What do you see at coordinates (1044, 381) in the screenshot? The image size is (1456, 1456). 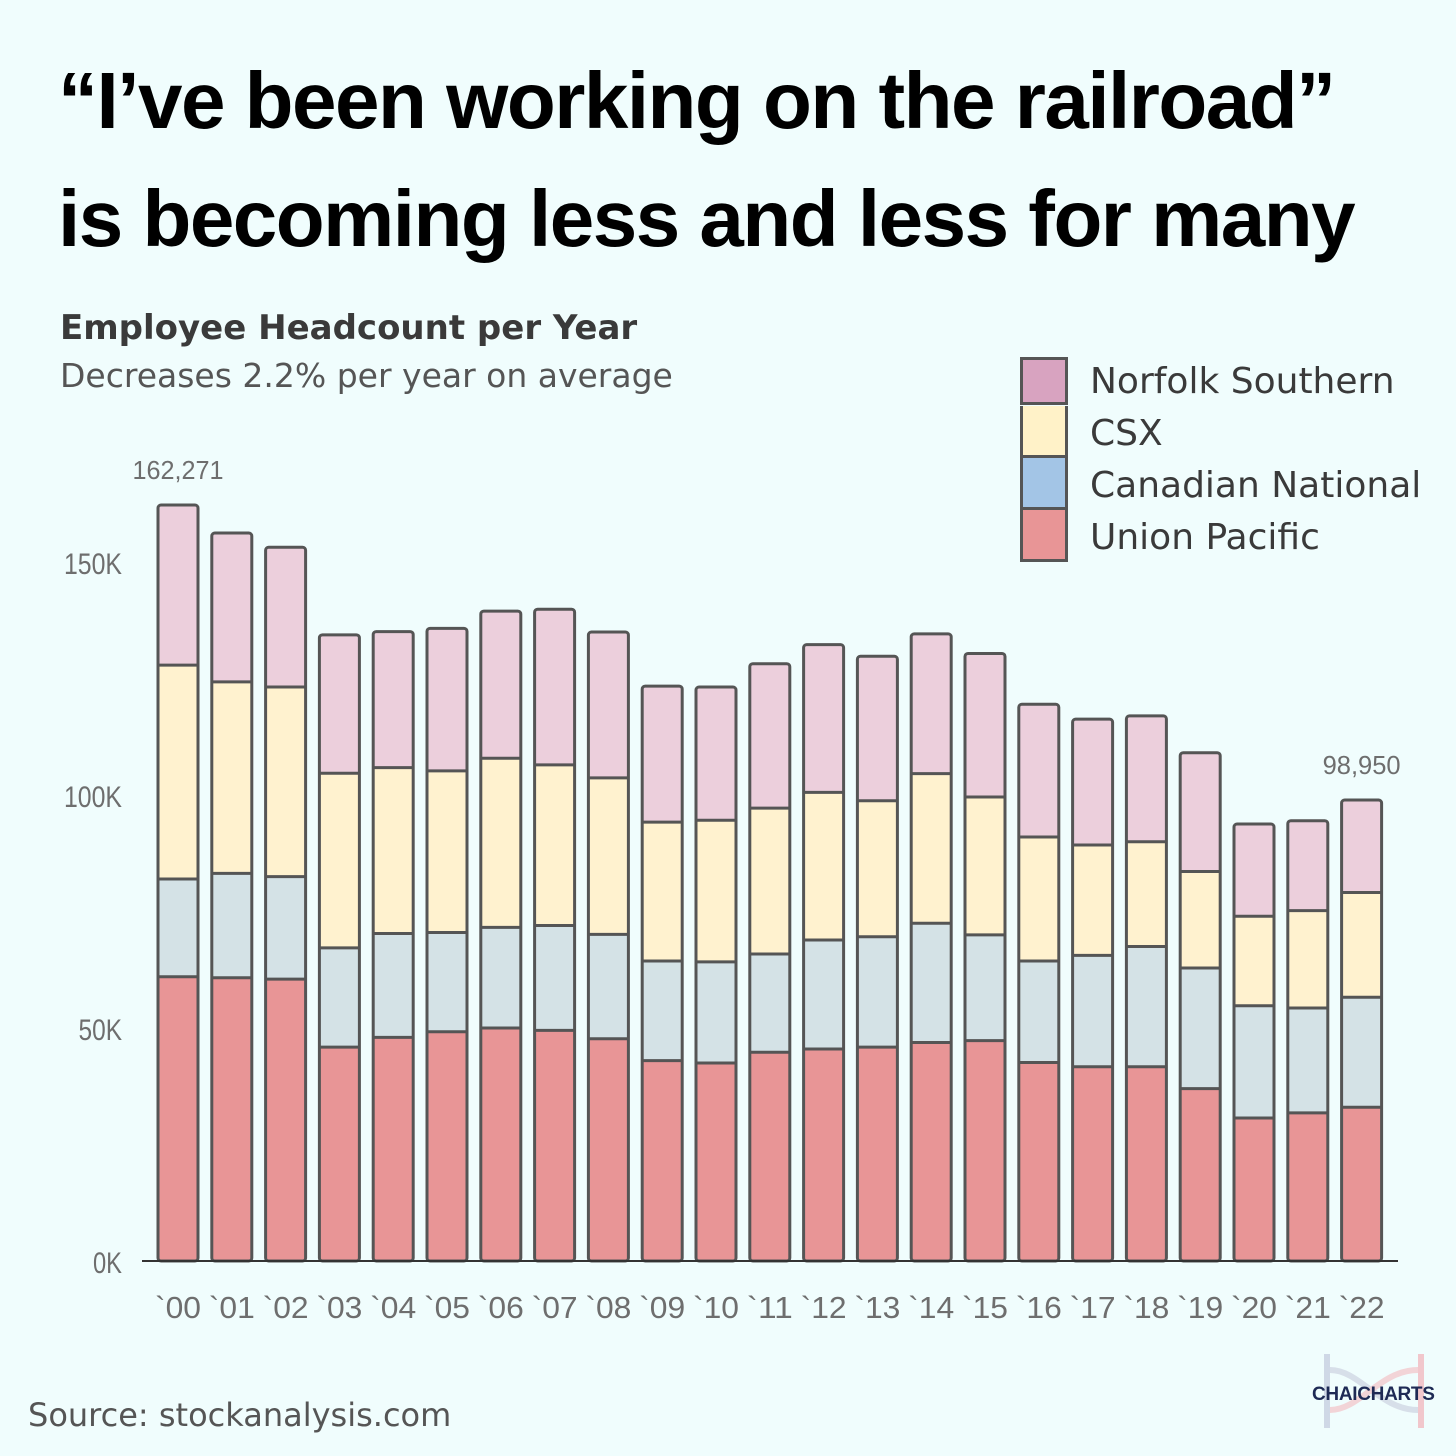 I see `legend-swatch-norfolk-southern` at bounding box center [1044, 381].